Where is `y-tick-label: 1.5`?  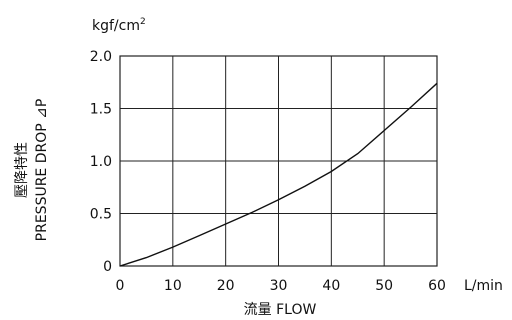 y-tick-label: 1.5 is located at coordinates (101, 110).